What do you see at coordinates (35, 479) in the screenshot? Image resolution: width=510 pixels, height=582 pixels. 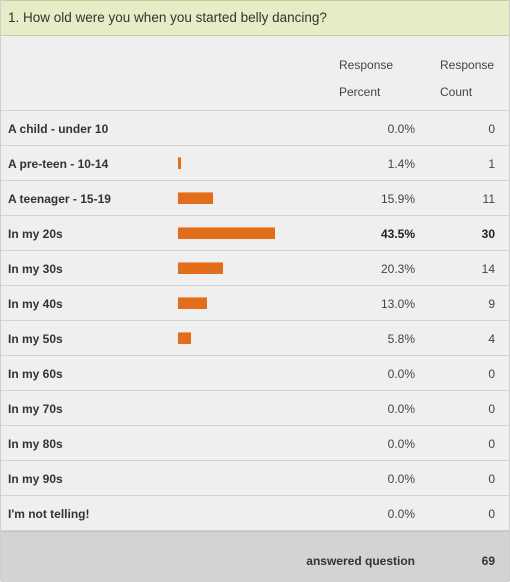 I see `answer-label: In my 90s` at bounding box center [35, 479].